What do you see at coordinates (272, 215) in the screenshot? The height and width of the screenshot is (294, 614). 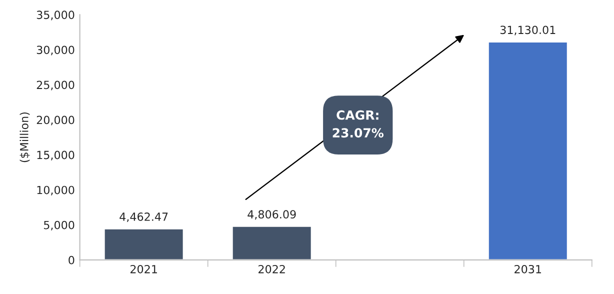 I see `data-label: 4,806.09` at bounding box center [272, 215].